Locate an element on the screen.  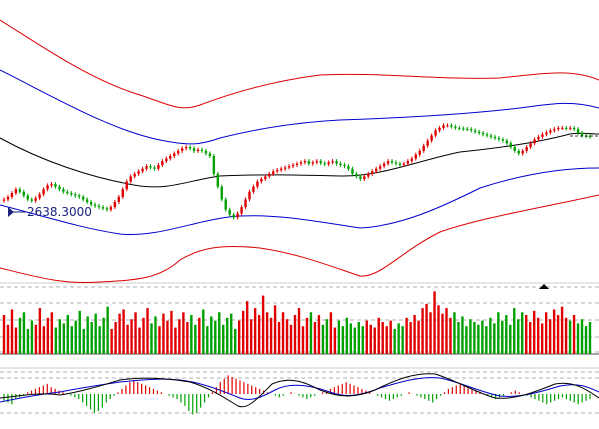
macd-grid is located at coordinates (299, 392).